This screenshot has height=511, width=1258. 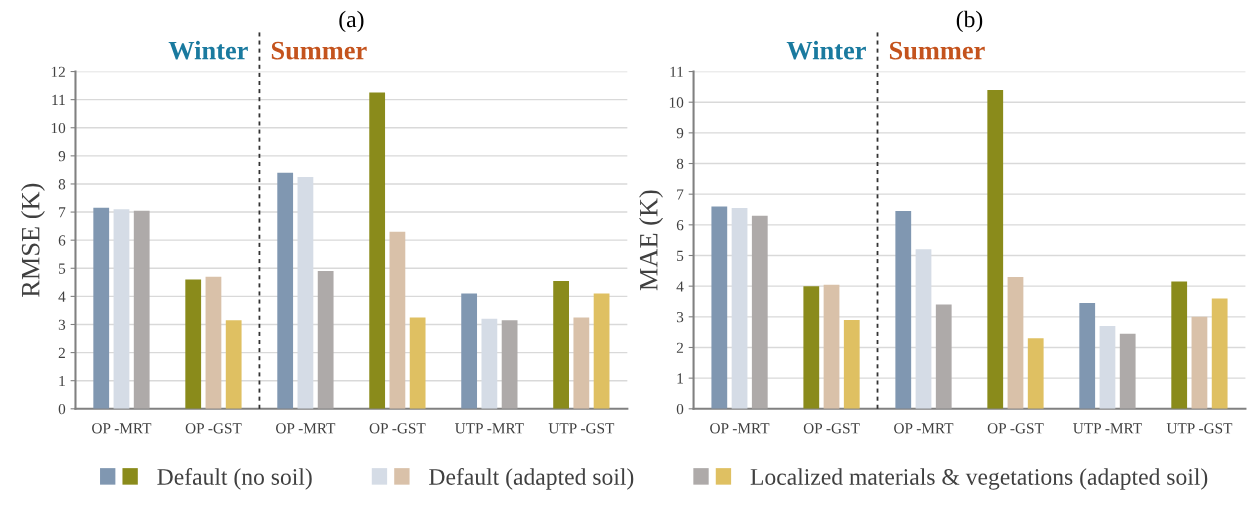 I want to click on y-axis-title: RMSE (K), so click(x=32, y=240).